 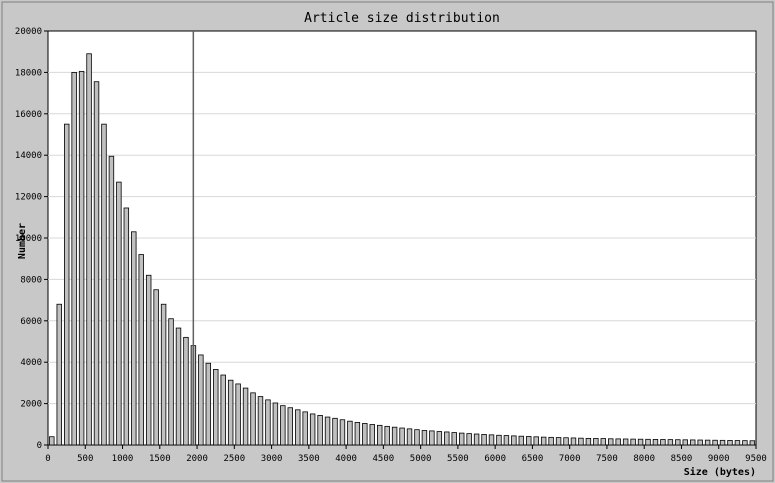 What do you see at coordinates (85, 459) in the screenshot?
I see `x-tick-label: 500` at bounding box center [85, 459].